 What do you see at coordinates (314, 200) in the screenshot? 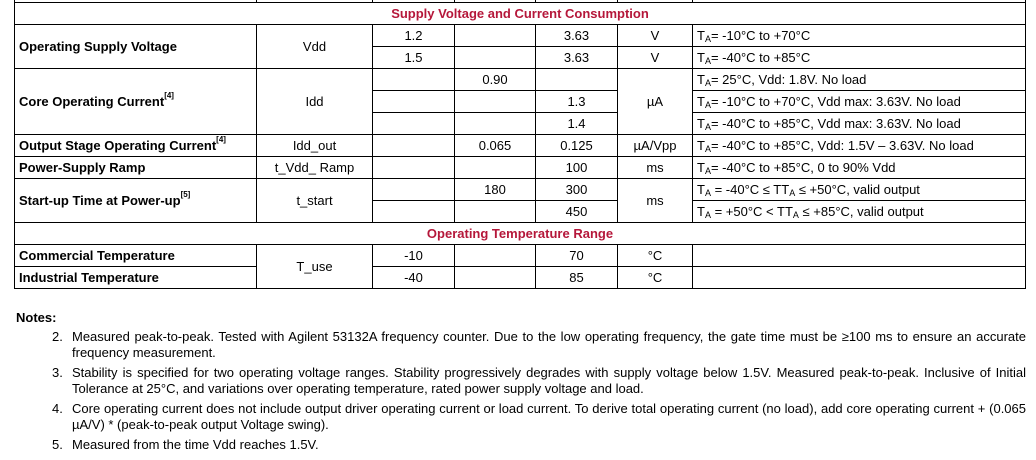
I see `symbol: t_start` at bounding box center [314, 200].